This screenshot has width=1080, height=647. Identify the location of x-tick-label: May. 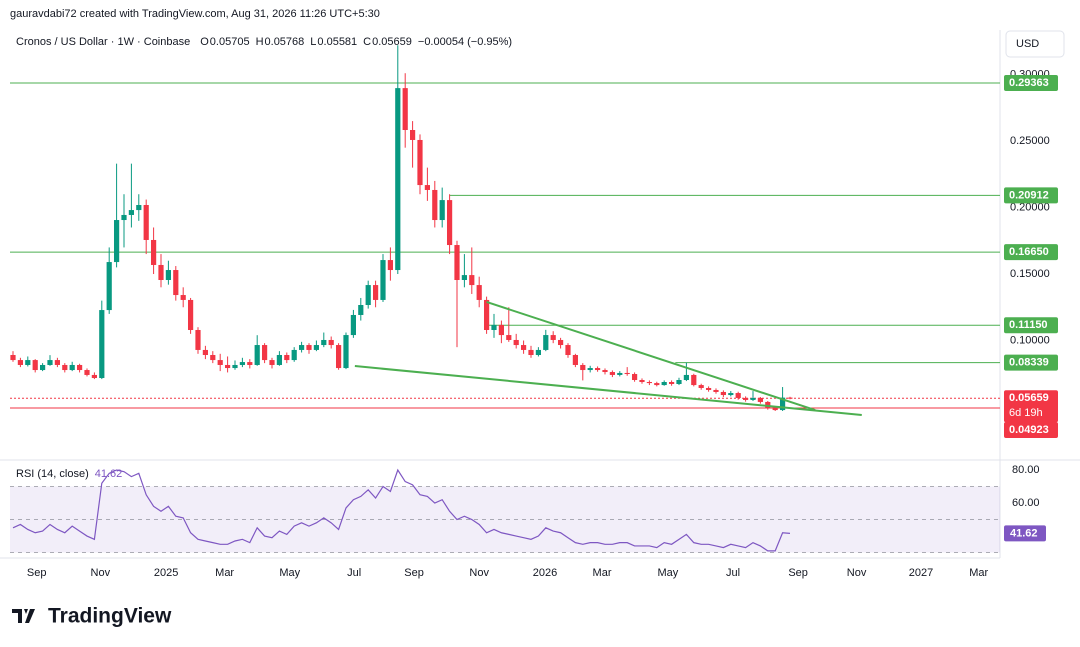
(668, 573).